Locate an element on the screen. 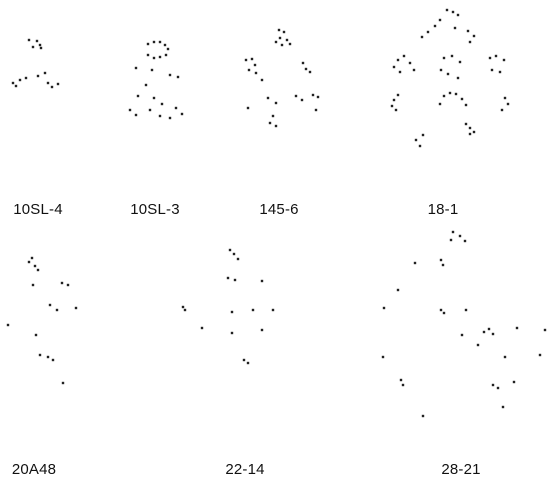  panel-label-145-6: 145-6 is located at coordinates (279, 209).